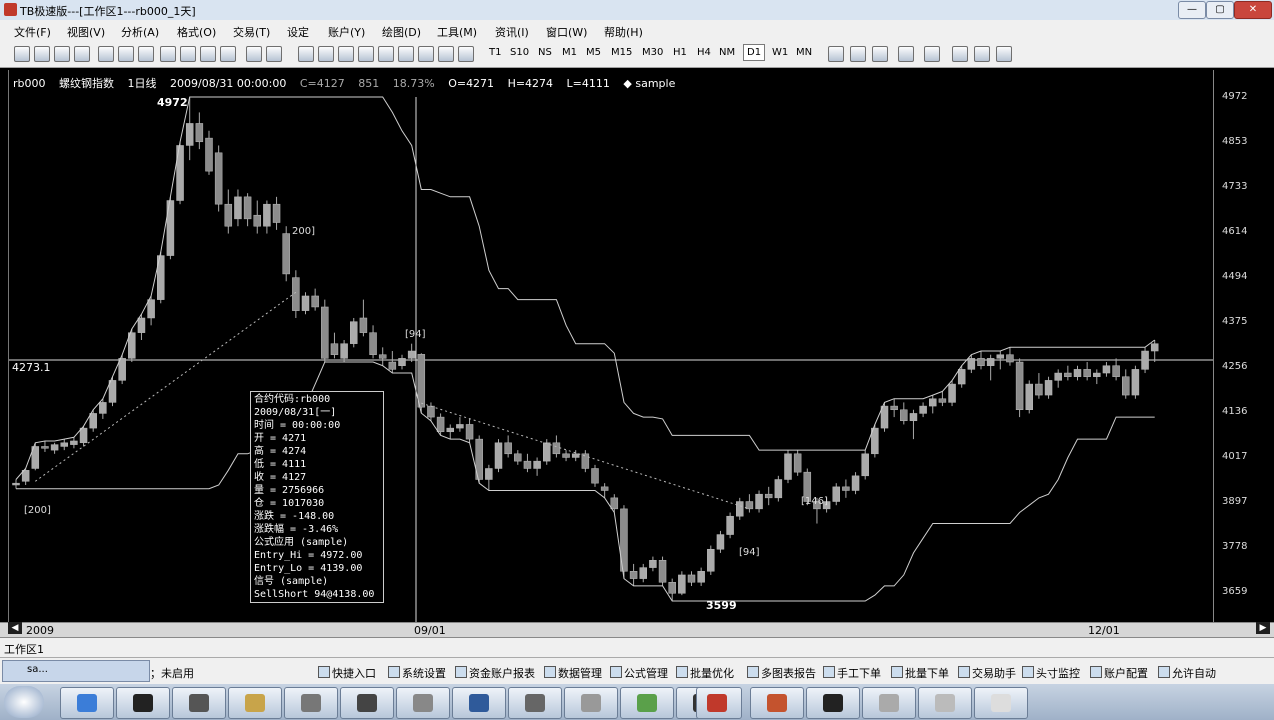  Describe the element at coordinates (495, 673) in the screenshot. I see `fund-report-button: 资金账户报表` at that location.